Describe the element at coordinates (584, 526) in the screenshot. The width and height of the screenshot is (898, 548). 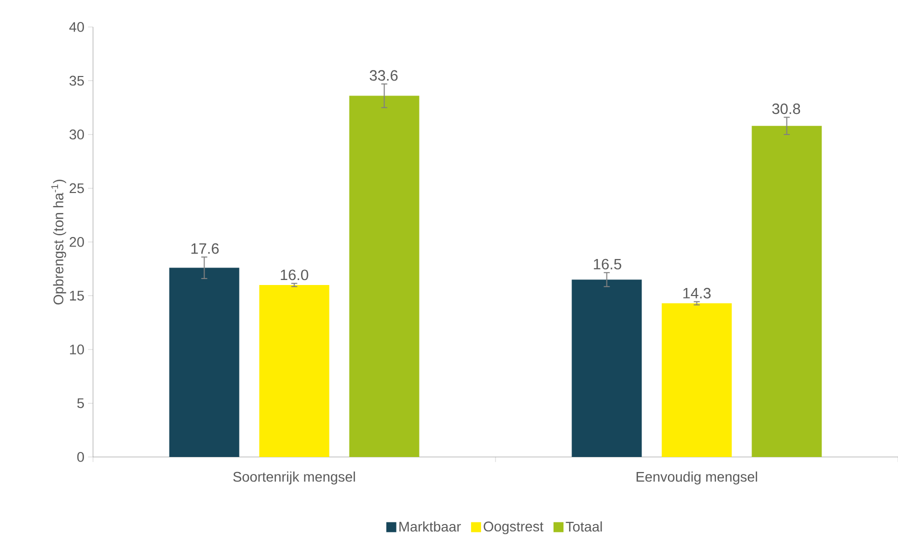
I see `legend-label: Totaal` at that location.